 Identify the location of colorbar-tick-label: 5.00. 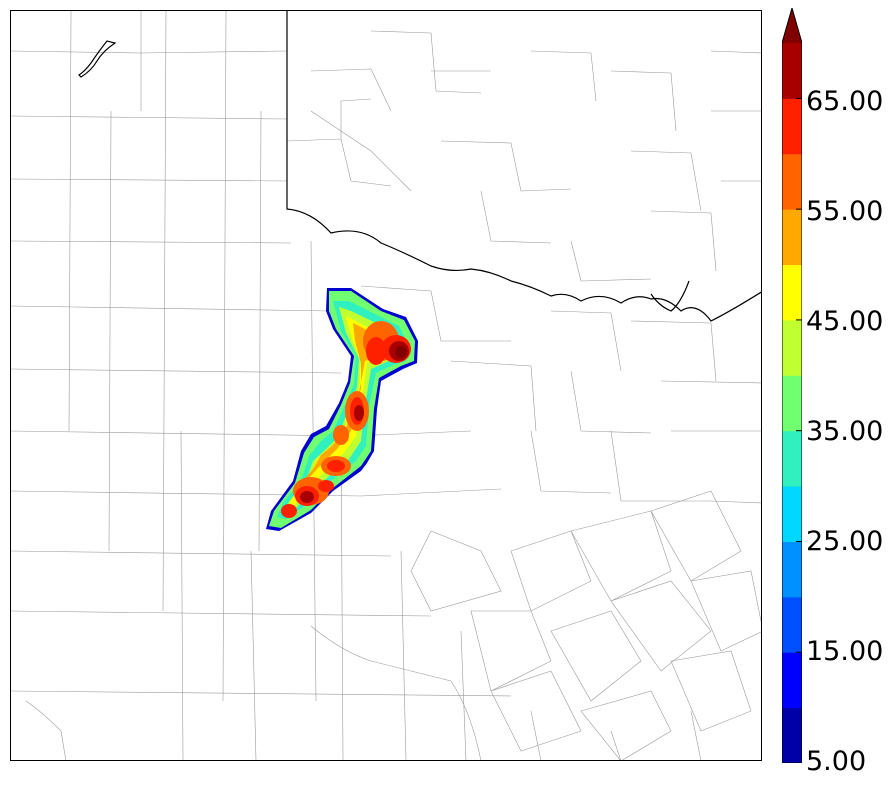
(836, 761).